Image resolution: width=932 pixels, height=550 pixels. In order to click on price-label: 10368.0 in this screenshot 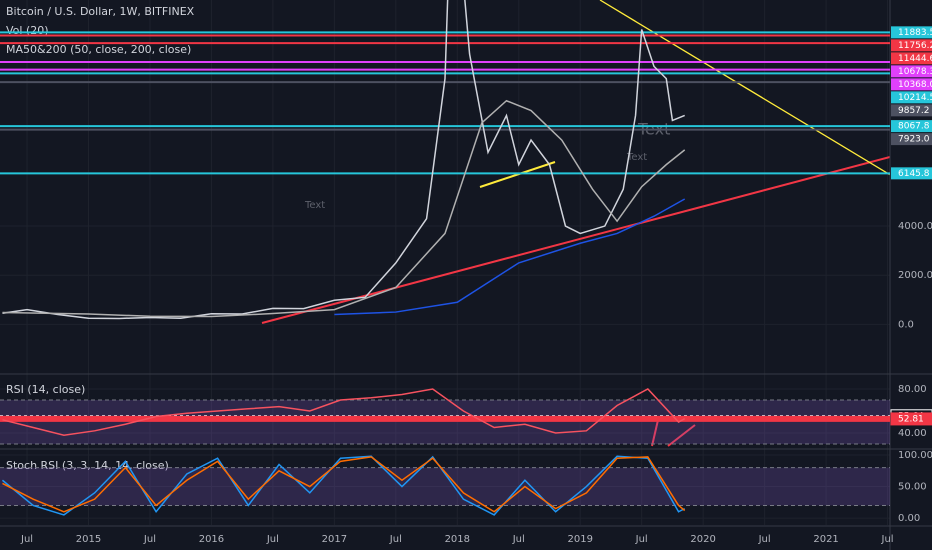, I will do `click(915, 85)`.